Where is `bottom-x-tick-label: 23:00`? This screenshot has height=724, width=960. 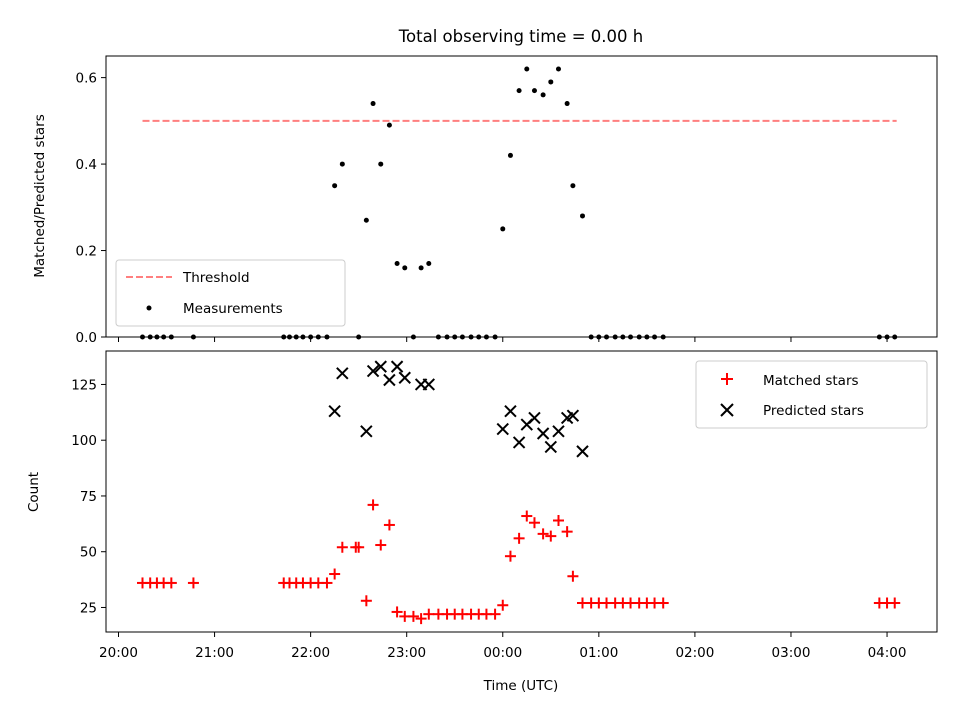 bottom-x-tick-label: 23:00 is located at coordinates (406, 653).